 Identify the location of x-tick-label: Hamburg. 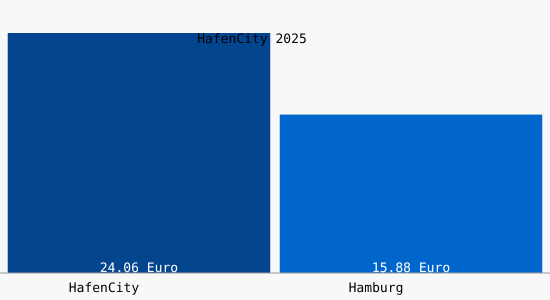
(376, 288).